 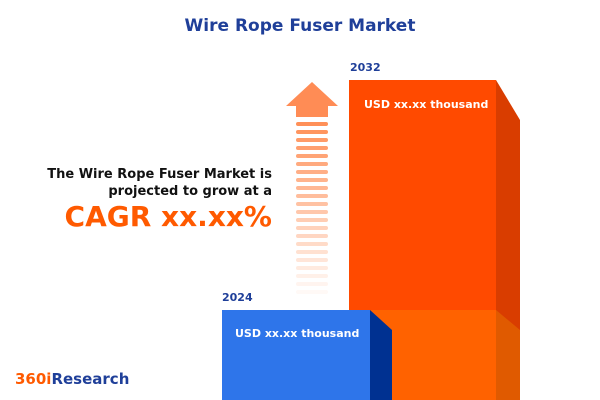 I want to click on logo: 360iResearch, so click(x=72, y=379).